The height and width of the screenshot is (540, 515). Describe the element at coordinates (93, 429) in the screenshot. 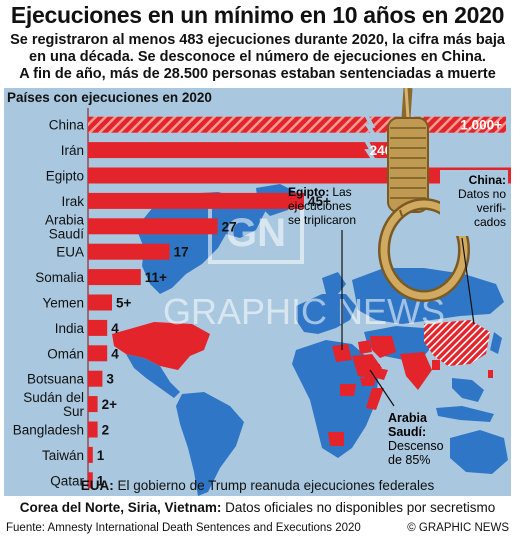

I see `bar-bangladesh` at that location.